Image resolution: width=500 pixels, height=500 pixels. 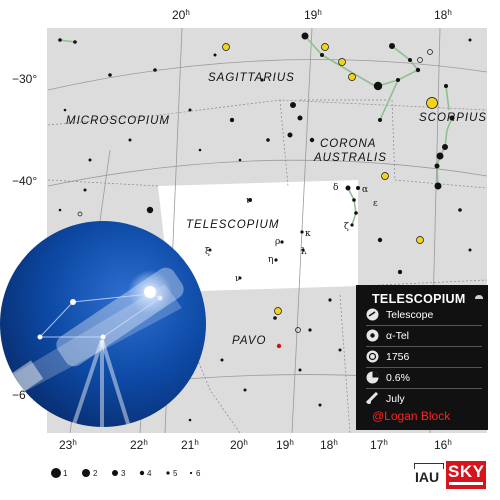 I want to click on svg-text: 4, so click(x=149, y=473).